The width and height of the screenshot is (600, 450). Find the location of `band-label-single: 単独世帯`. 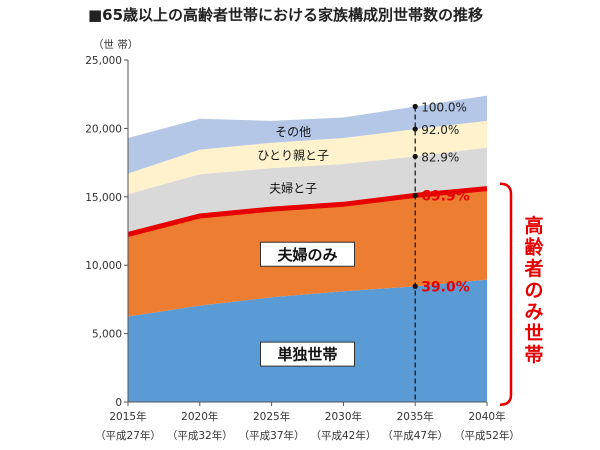

band-label-single: 単独世帯 is located at coordinates (307, 355).